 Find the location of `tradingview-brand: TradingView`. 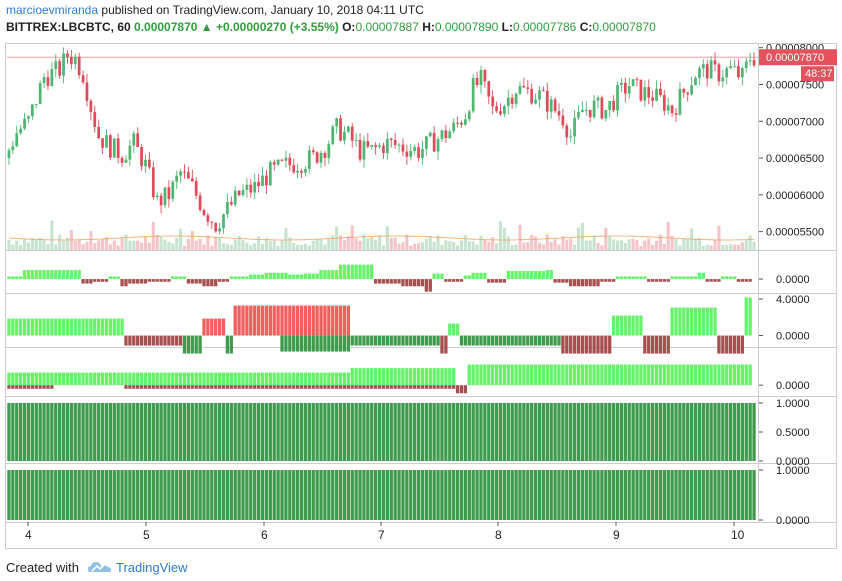

tradingview-brand: TradingView is located at coordinates (152, 567).